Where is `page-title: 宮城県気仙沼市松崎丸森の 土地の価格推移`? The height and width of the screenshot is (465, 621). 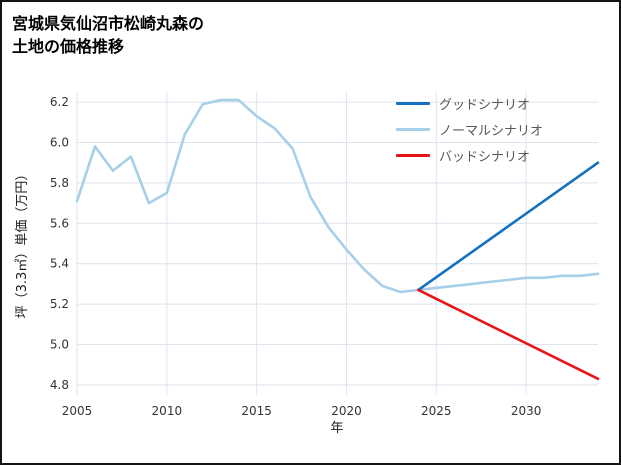 page-title: 宮城県気仙沼市松崎丸森の 土地の価格推移 is located at coordinates (108, 35).